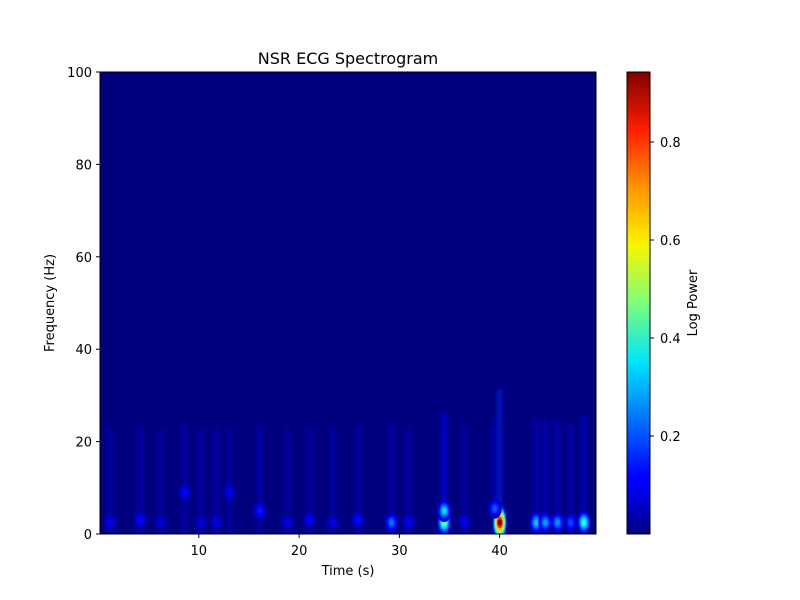 The width and height of the screenshot is (800, 600). Describe the element at coordinates (347, 461) in the screenshot. I see `heatmap-streaks` at that location.